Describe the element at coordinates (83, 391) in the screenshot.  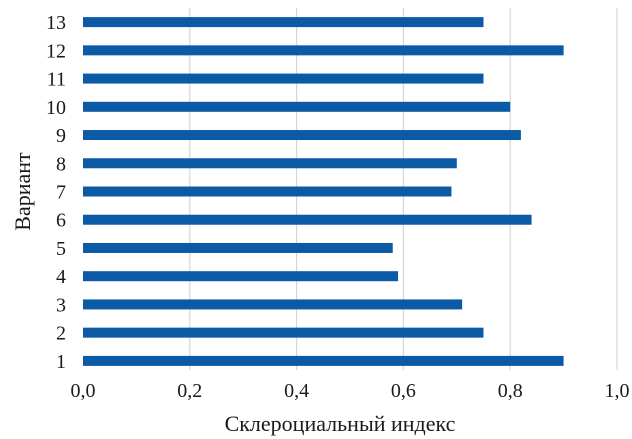
I see `x-tick-label: 0,0` at that location.